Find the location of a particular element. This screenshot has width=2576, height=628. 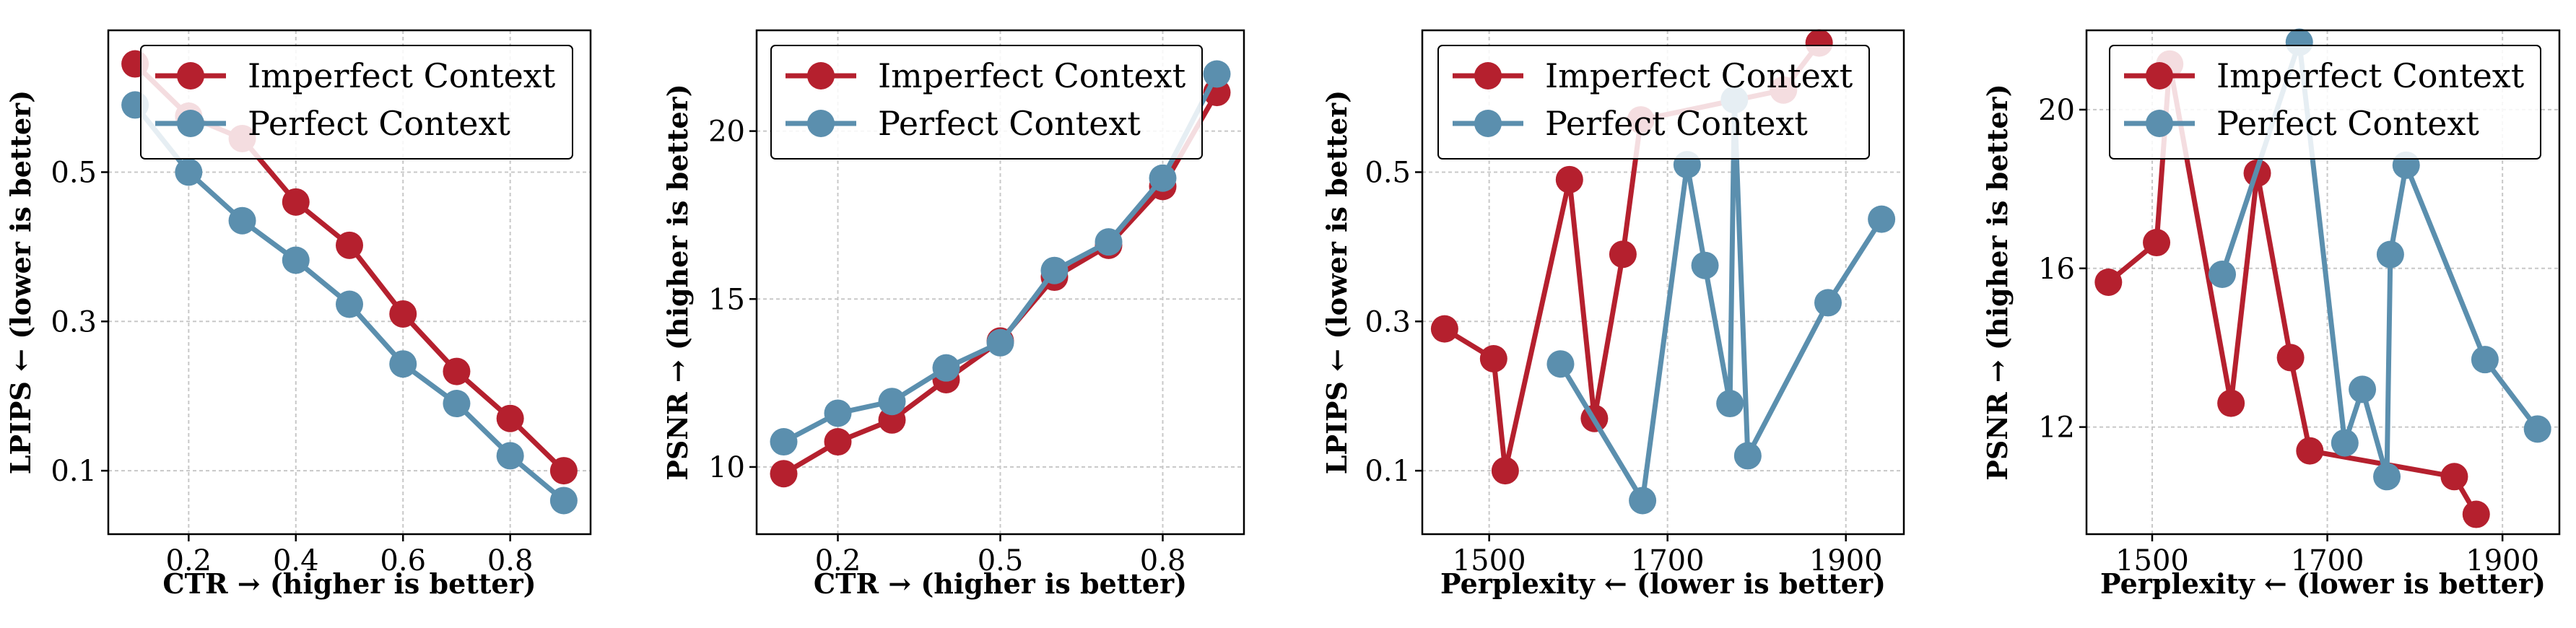

y-tick-label: 0.5 is located at coordinates (74, 172).